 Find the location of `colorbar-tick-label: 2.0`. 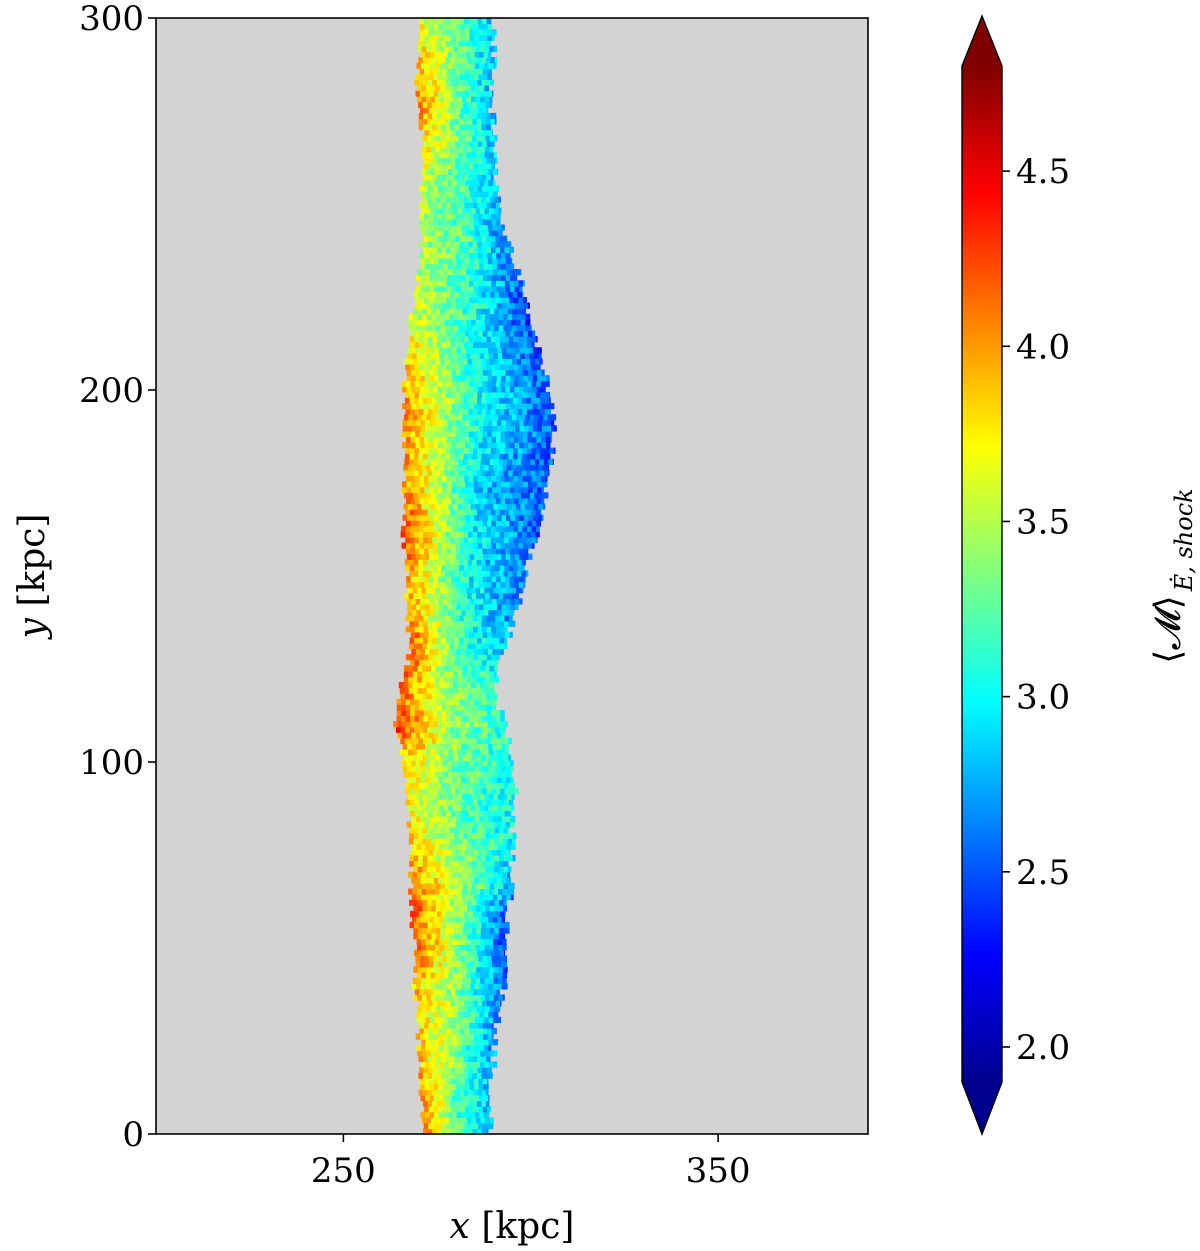

colorbar-tick-label: 2.0 is located at coordinates (1043, 1048).